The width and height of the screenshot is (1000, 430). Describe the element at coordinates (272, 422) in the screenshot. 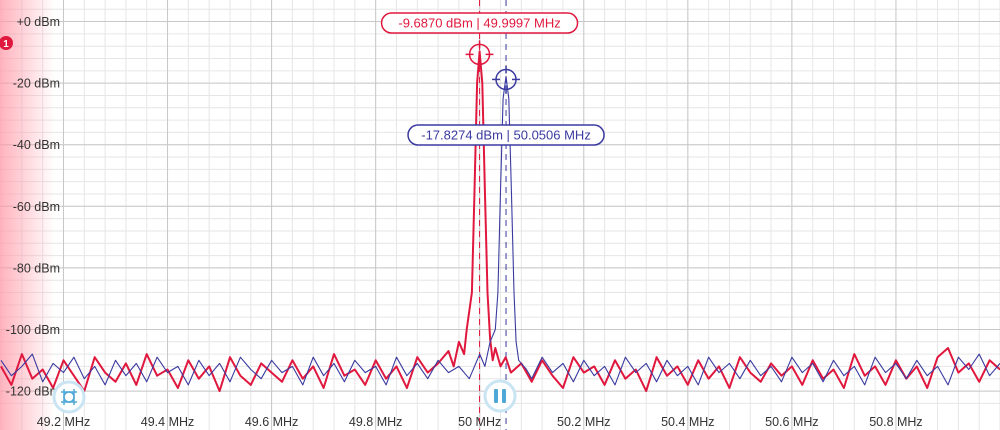

I see `x-tick-label: 49.6 MHz` at that location.